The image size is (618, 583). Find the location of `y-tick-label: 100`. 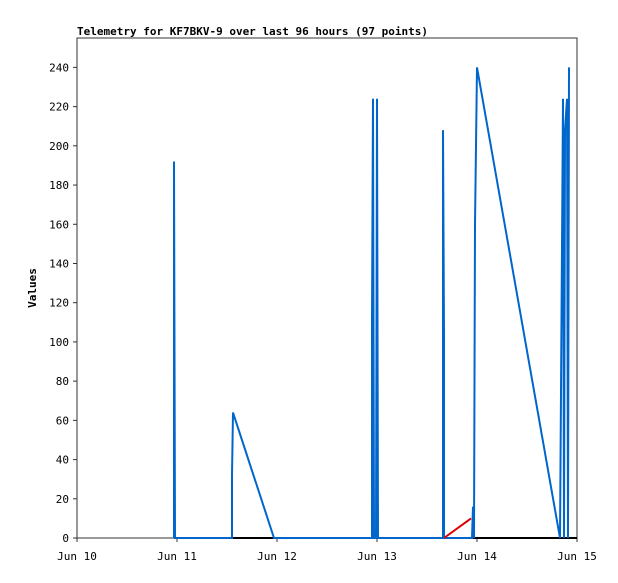

y-tick-label: 100 is located at coordinates (59, 342).